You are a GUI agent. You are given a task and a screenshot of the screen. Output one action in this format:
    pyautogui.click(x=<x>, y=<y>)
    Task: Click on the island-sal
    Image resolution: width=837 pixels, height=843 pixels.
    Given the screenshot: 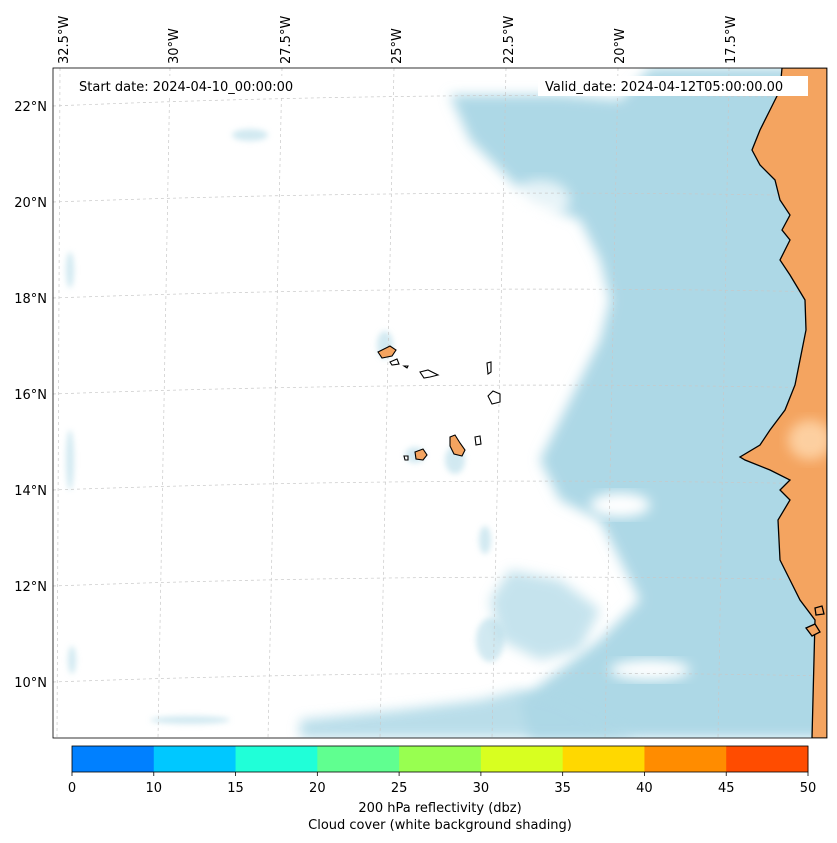 What is the action you would take?
    pyautogui.click(x=489, y=368)
    